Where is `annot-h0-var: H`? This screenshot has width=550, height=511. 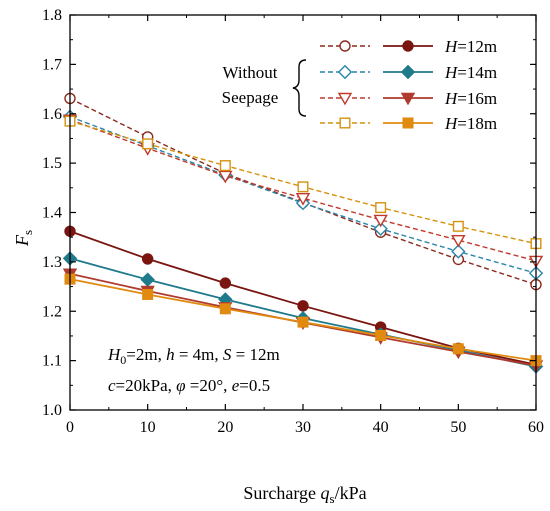
annot-h0-var: H is located at coordinates (114, 354).